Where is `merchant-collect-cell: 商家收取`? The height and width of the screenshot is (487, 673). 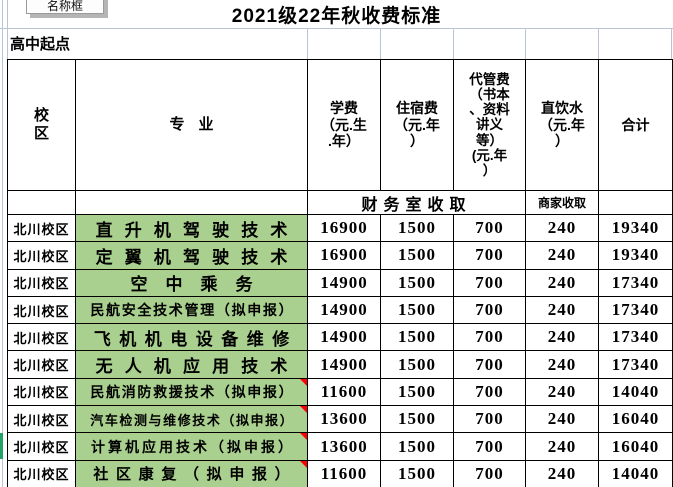
merchant-collect-cell: 商家收取 is located at coordinates (562, 203).